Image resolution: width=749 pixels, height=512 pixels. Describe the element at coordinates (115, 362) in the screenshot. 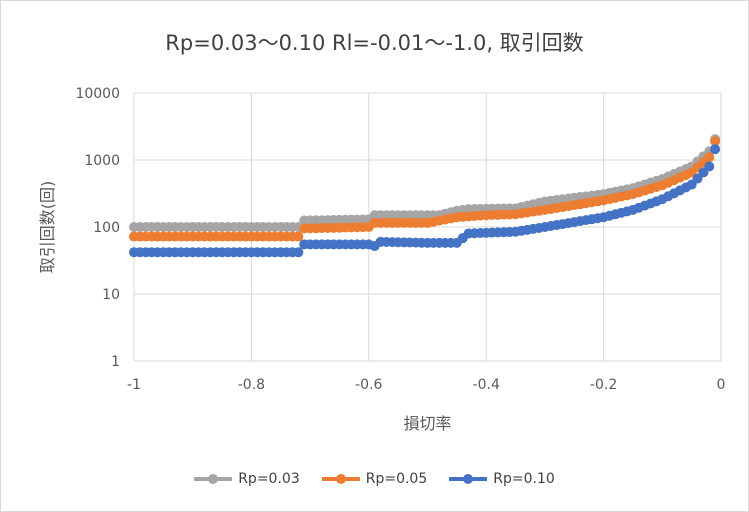

I see `y-tick-label: 1` at that location.